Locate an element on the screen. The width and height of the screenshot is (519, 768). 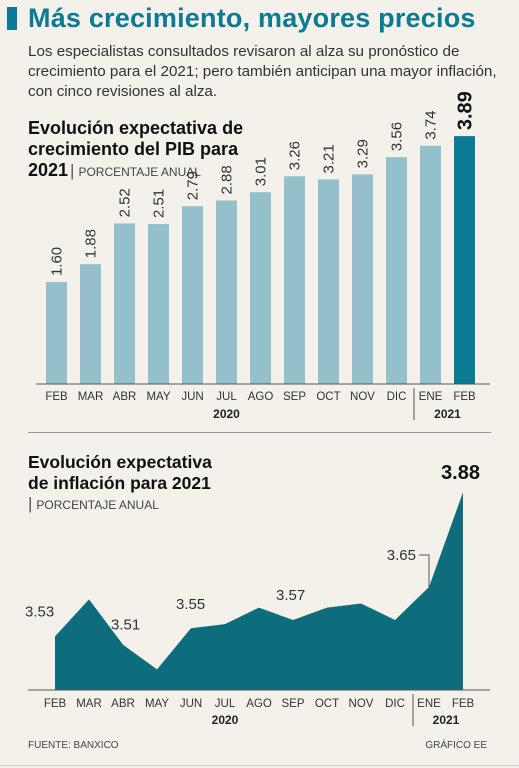
inflation-category-label: ABR is located at coordinates (123, 704).